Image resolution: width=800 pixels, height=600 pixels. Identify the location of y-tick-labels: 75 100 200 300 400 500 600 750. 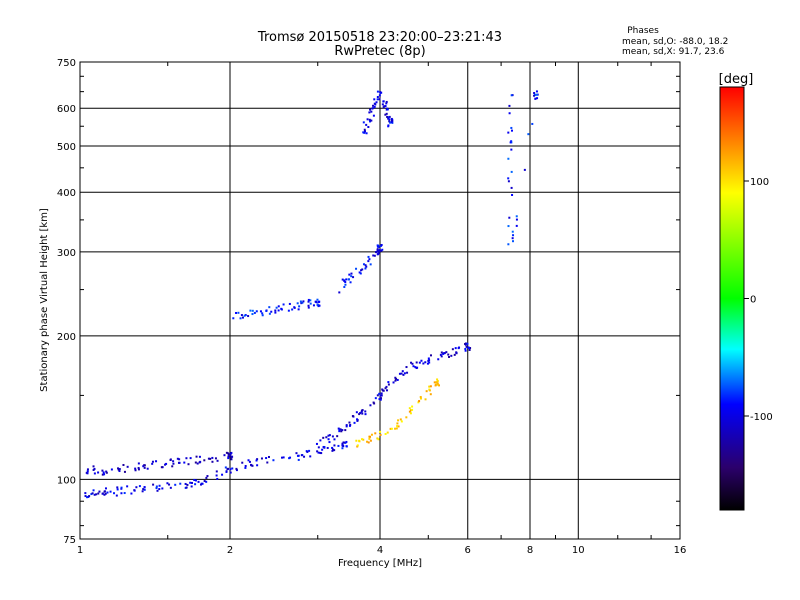
(66, 302).